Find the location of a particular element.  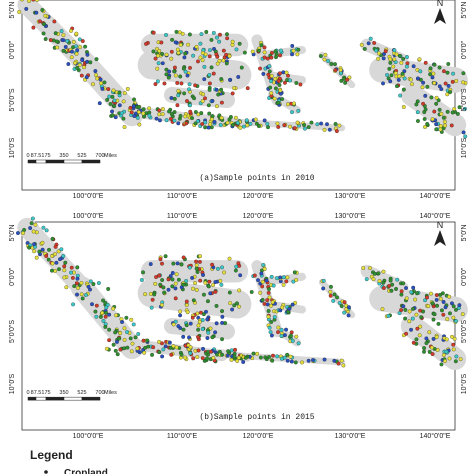

lat-label: 5°0'0"S is located at coordinates (464, 99).